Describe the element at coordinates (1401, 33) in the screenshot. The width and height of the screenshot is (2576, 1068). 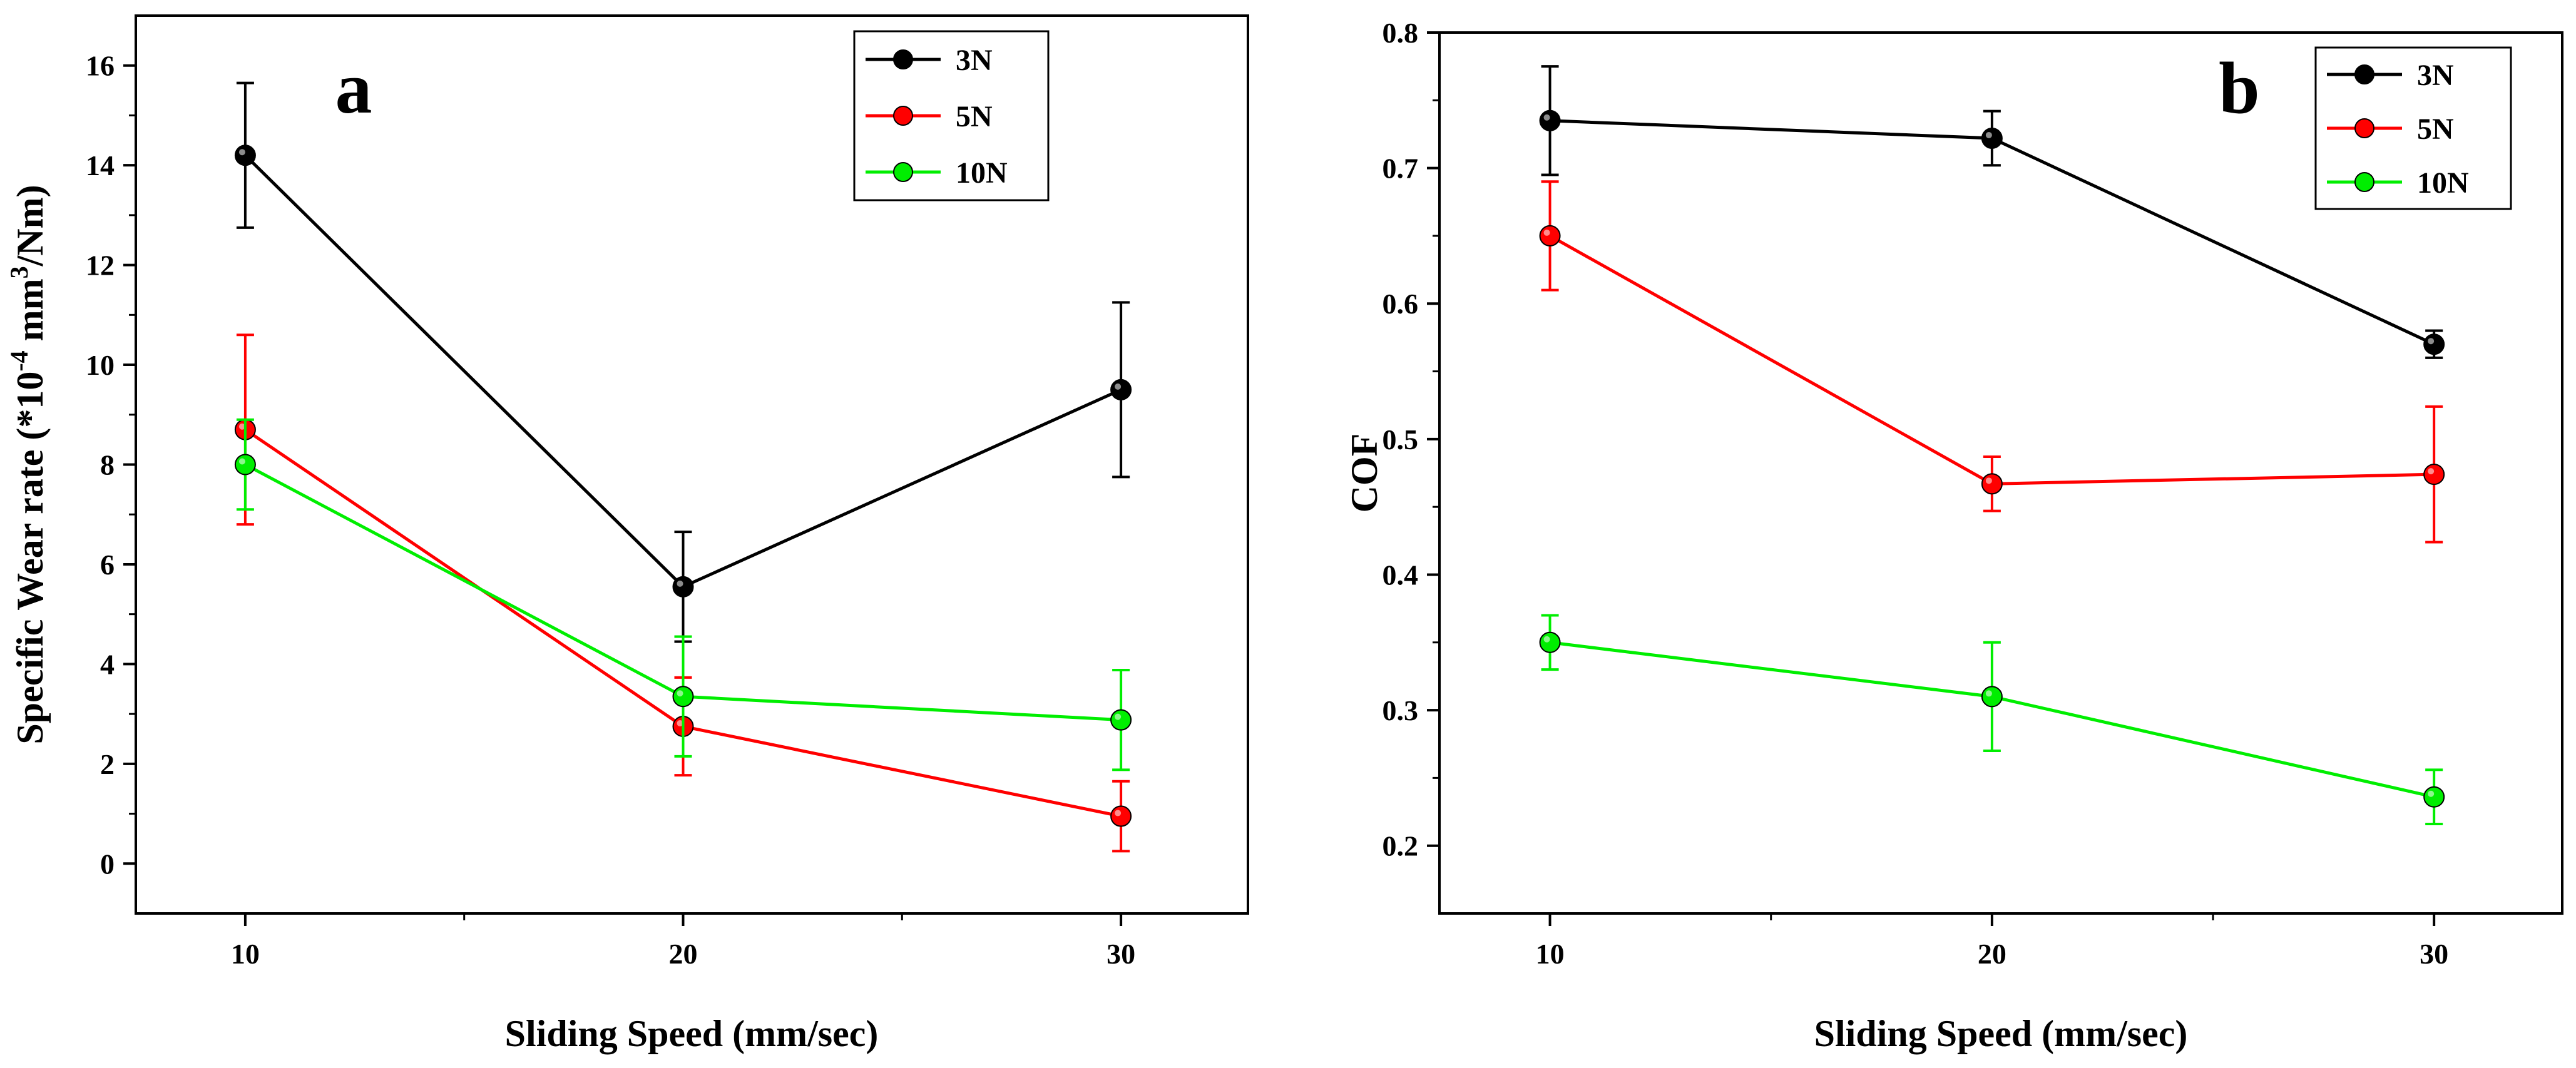
I see `y-tick-label: 0.8` at that location.